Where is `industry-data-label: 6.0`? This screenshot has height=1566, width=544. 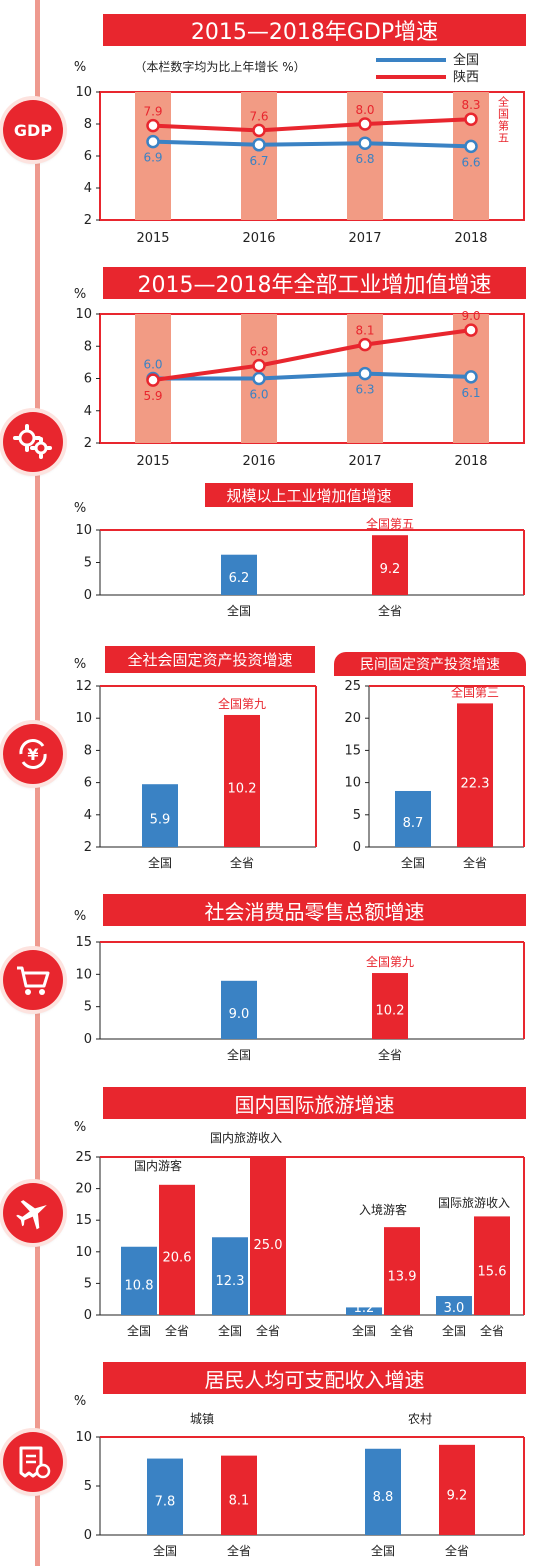
industry-data-label: 6.0 is located at coordinates (152, 365).